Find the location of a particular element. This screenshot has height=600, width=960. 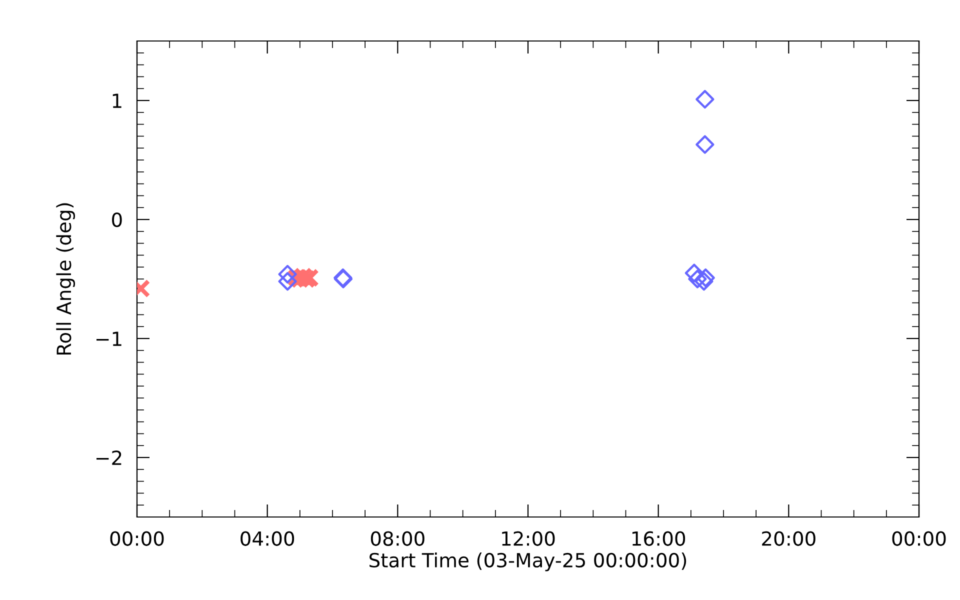

y-axis-title: Roll Angle (deg) is located at coordinates (65, 279).